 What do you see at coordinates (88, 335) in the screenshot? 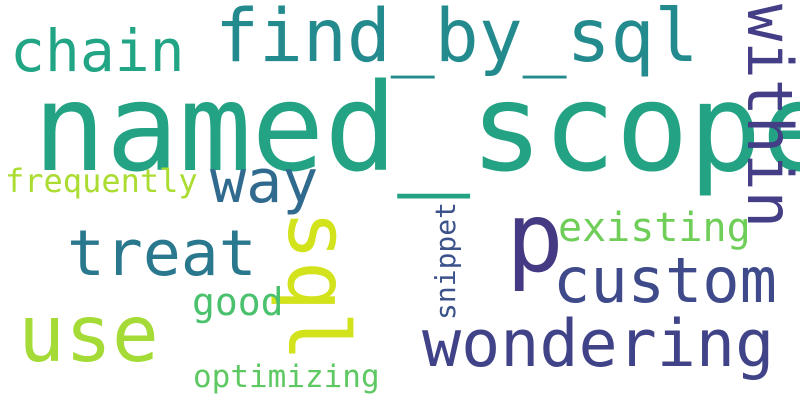
I see `word-use: use` at bounding box center [88, 335].